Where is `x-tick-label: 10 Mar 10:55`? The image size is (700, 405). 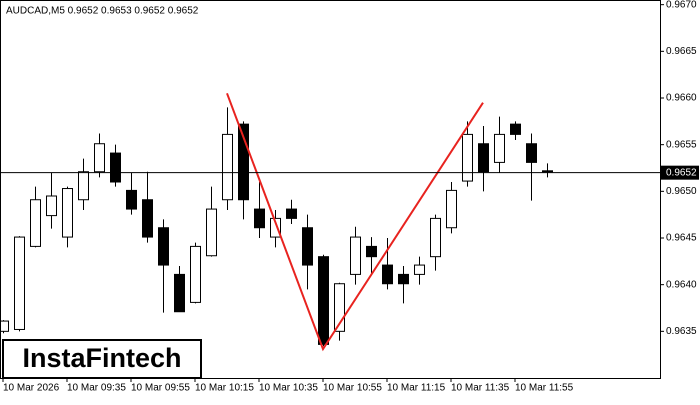
x-tick-label: 10 Mar 10:55 is located at coordinates (352, 388).